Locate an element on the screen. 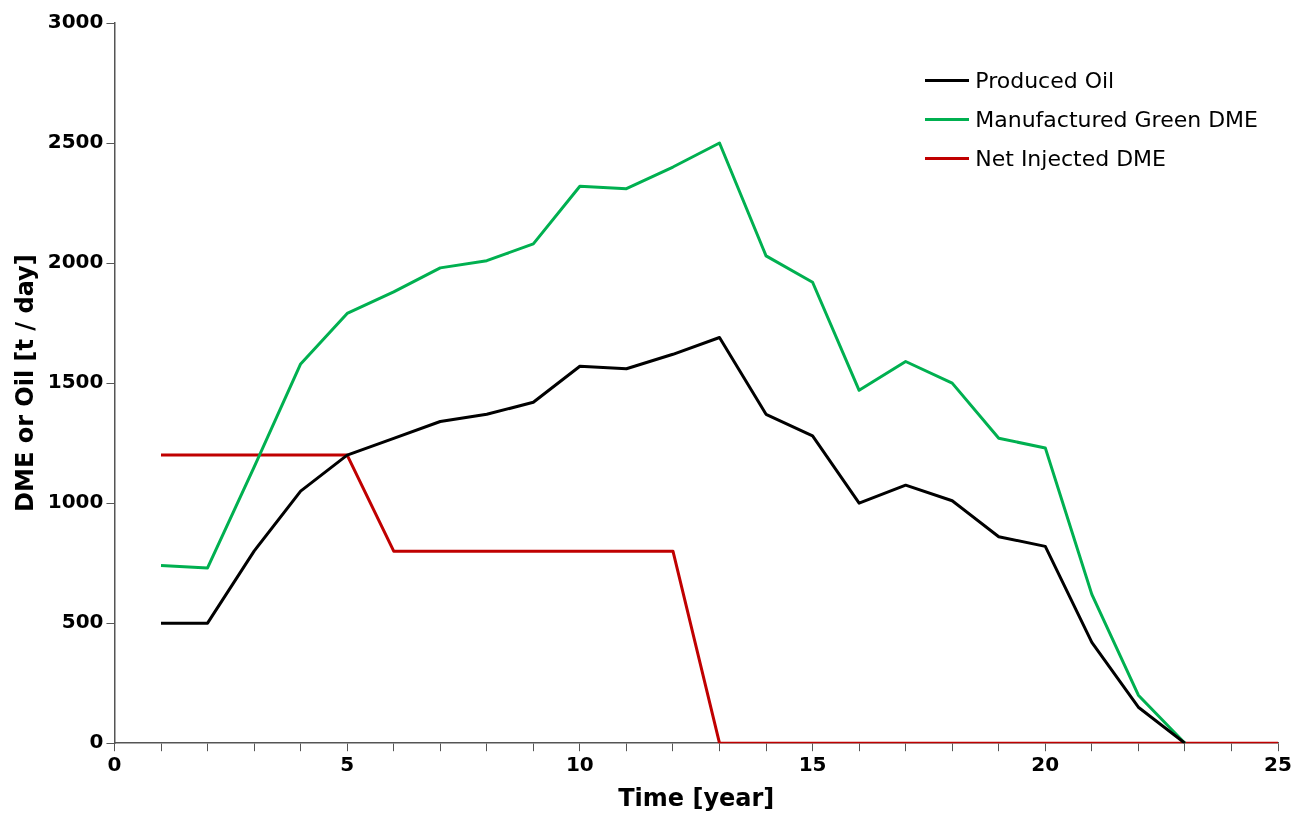 The height and width of the screenshot is (828, 1305). y-tick-label: 3000 is located at coordinates (75, 21).